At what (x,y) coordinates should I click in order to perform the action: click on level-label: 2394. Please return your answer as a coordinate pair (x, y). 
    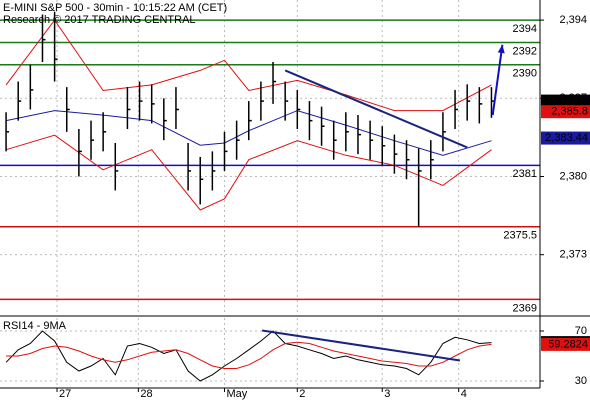
    Looking at the image, I should click on (525, 29).